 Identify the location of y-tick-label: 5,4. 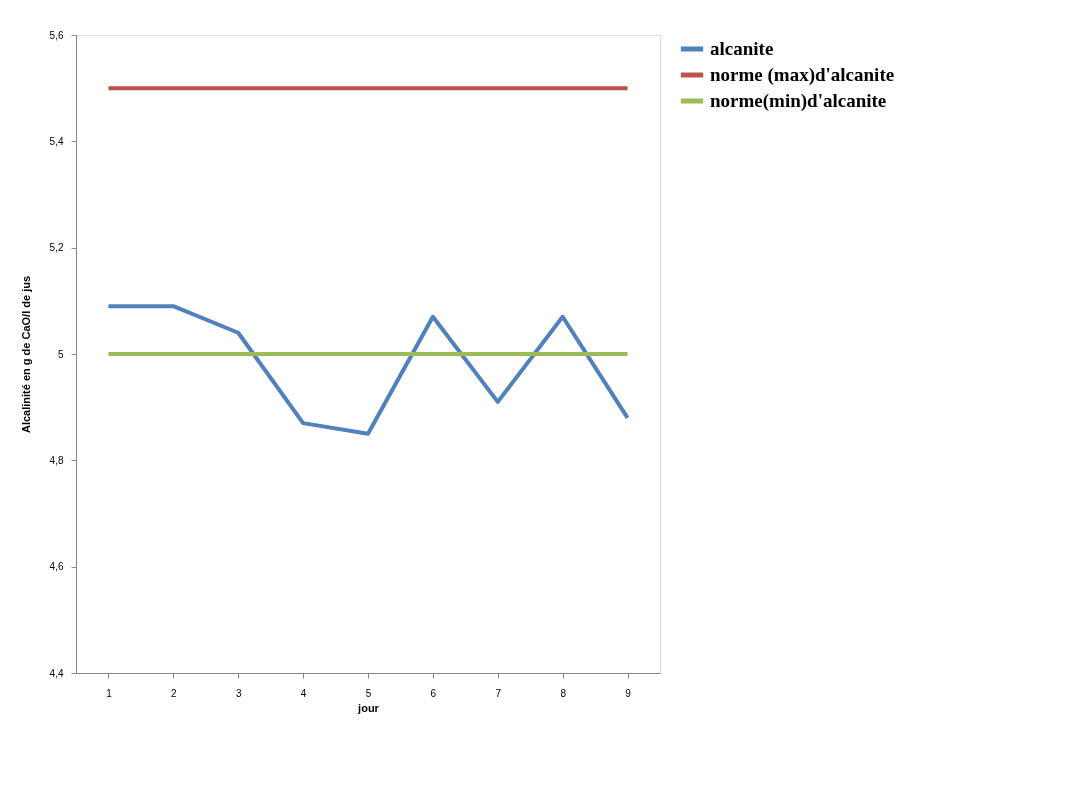
(56, 141).